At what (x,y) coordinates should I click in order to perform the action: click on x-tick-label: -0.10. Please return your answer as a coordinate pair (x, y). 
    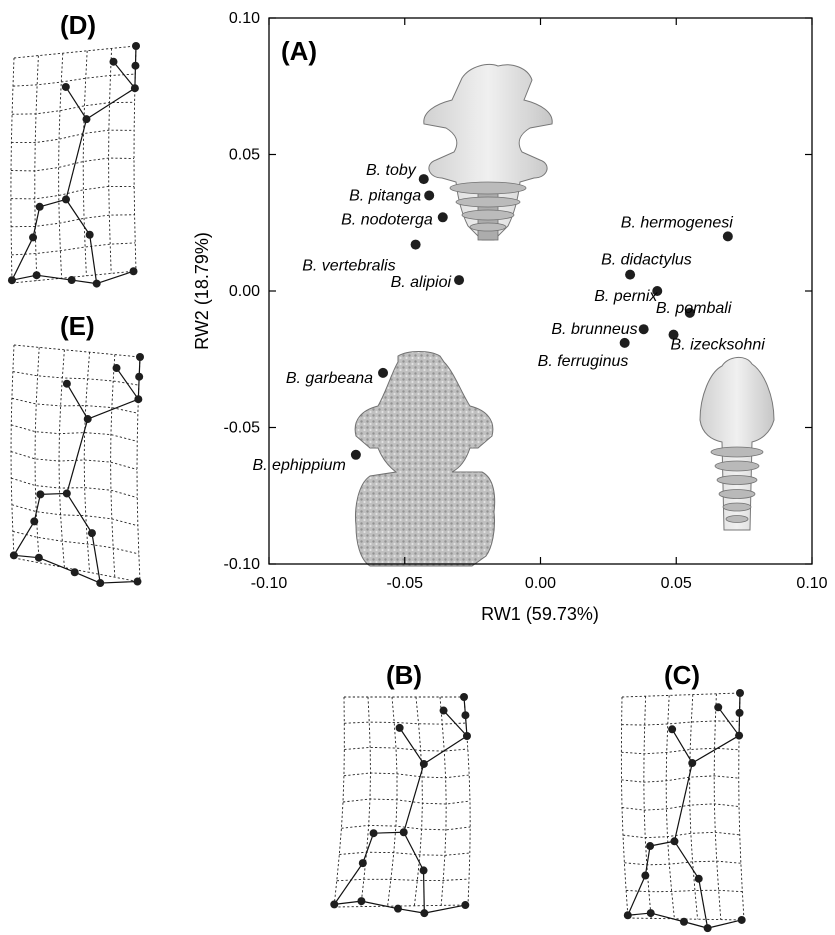
    Looking at the image, I should click on (269, 583).